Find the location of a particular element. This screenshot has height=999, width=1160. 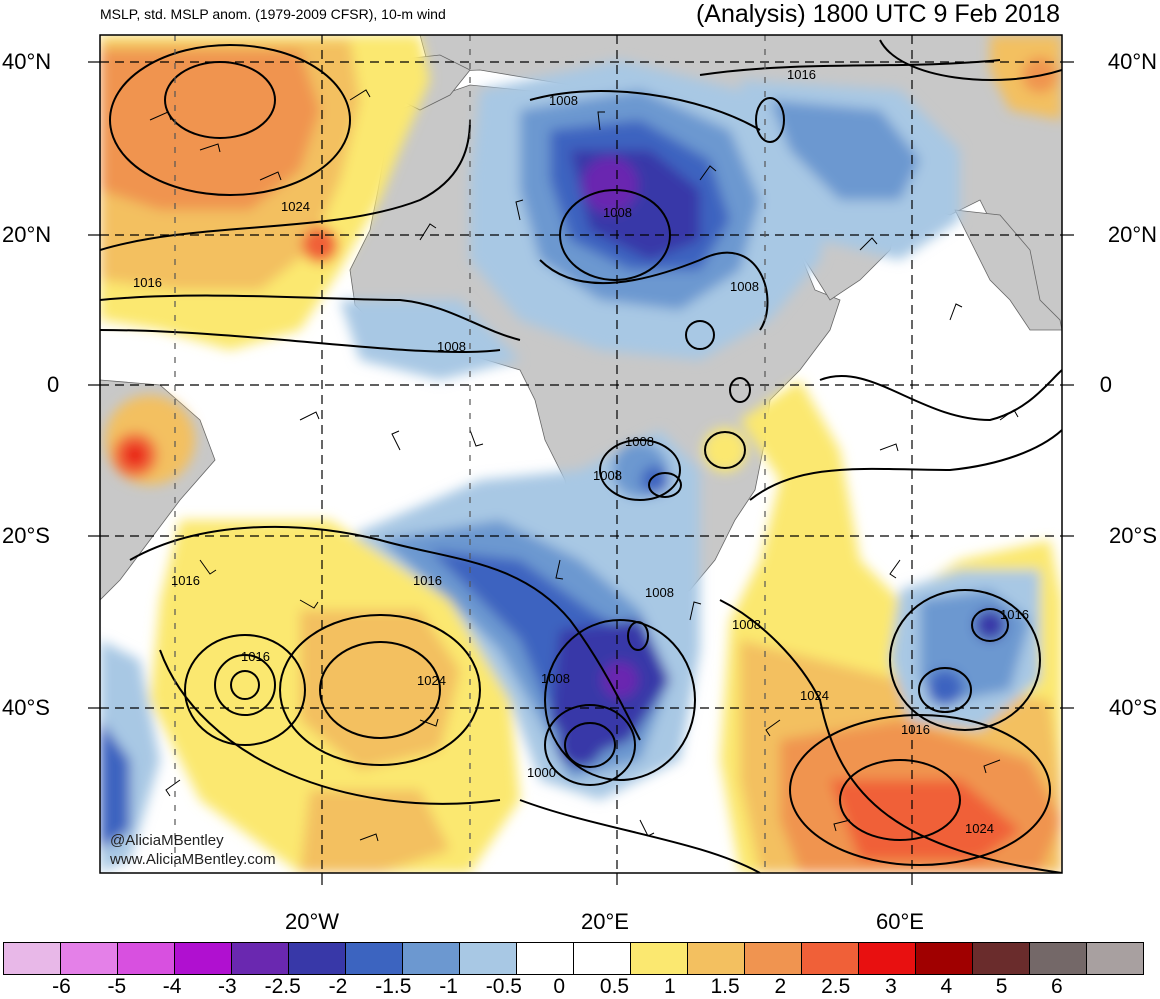

lat-label-40s-right: 40°S is located at coordinates (1133, 707).